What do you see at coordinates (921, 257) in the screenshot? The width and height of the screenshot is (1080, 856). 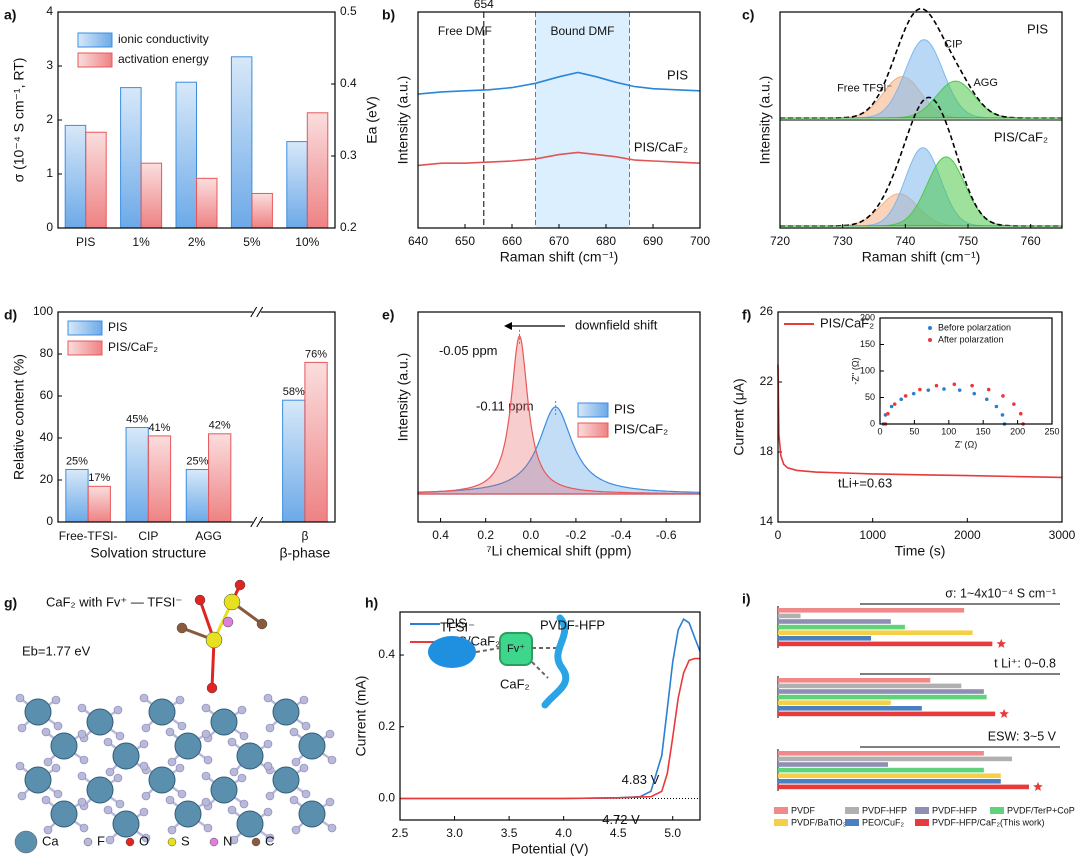 I see `x-axis-label: Raman shift (cm⁻¹)` at bounding box center [921, 257].